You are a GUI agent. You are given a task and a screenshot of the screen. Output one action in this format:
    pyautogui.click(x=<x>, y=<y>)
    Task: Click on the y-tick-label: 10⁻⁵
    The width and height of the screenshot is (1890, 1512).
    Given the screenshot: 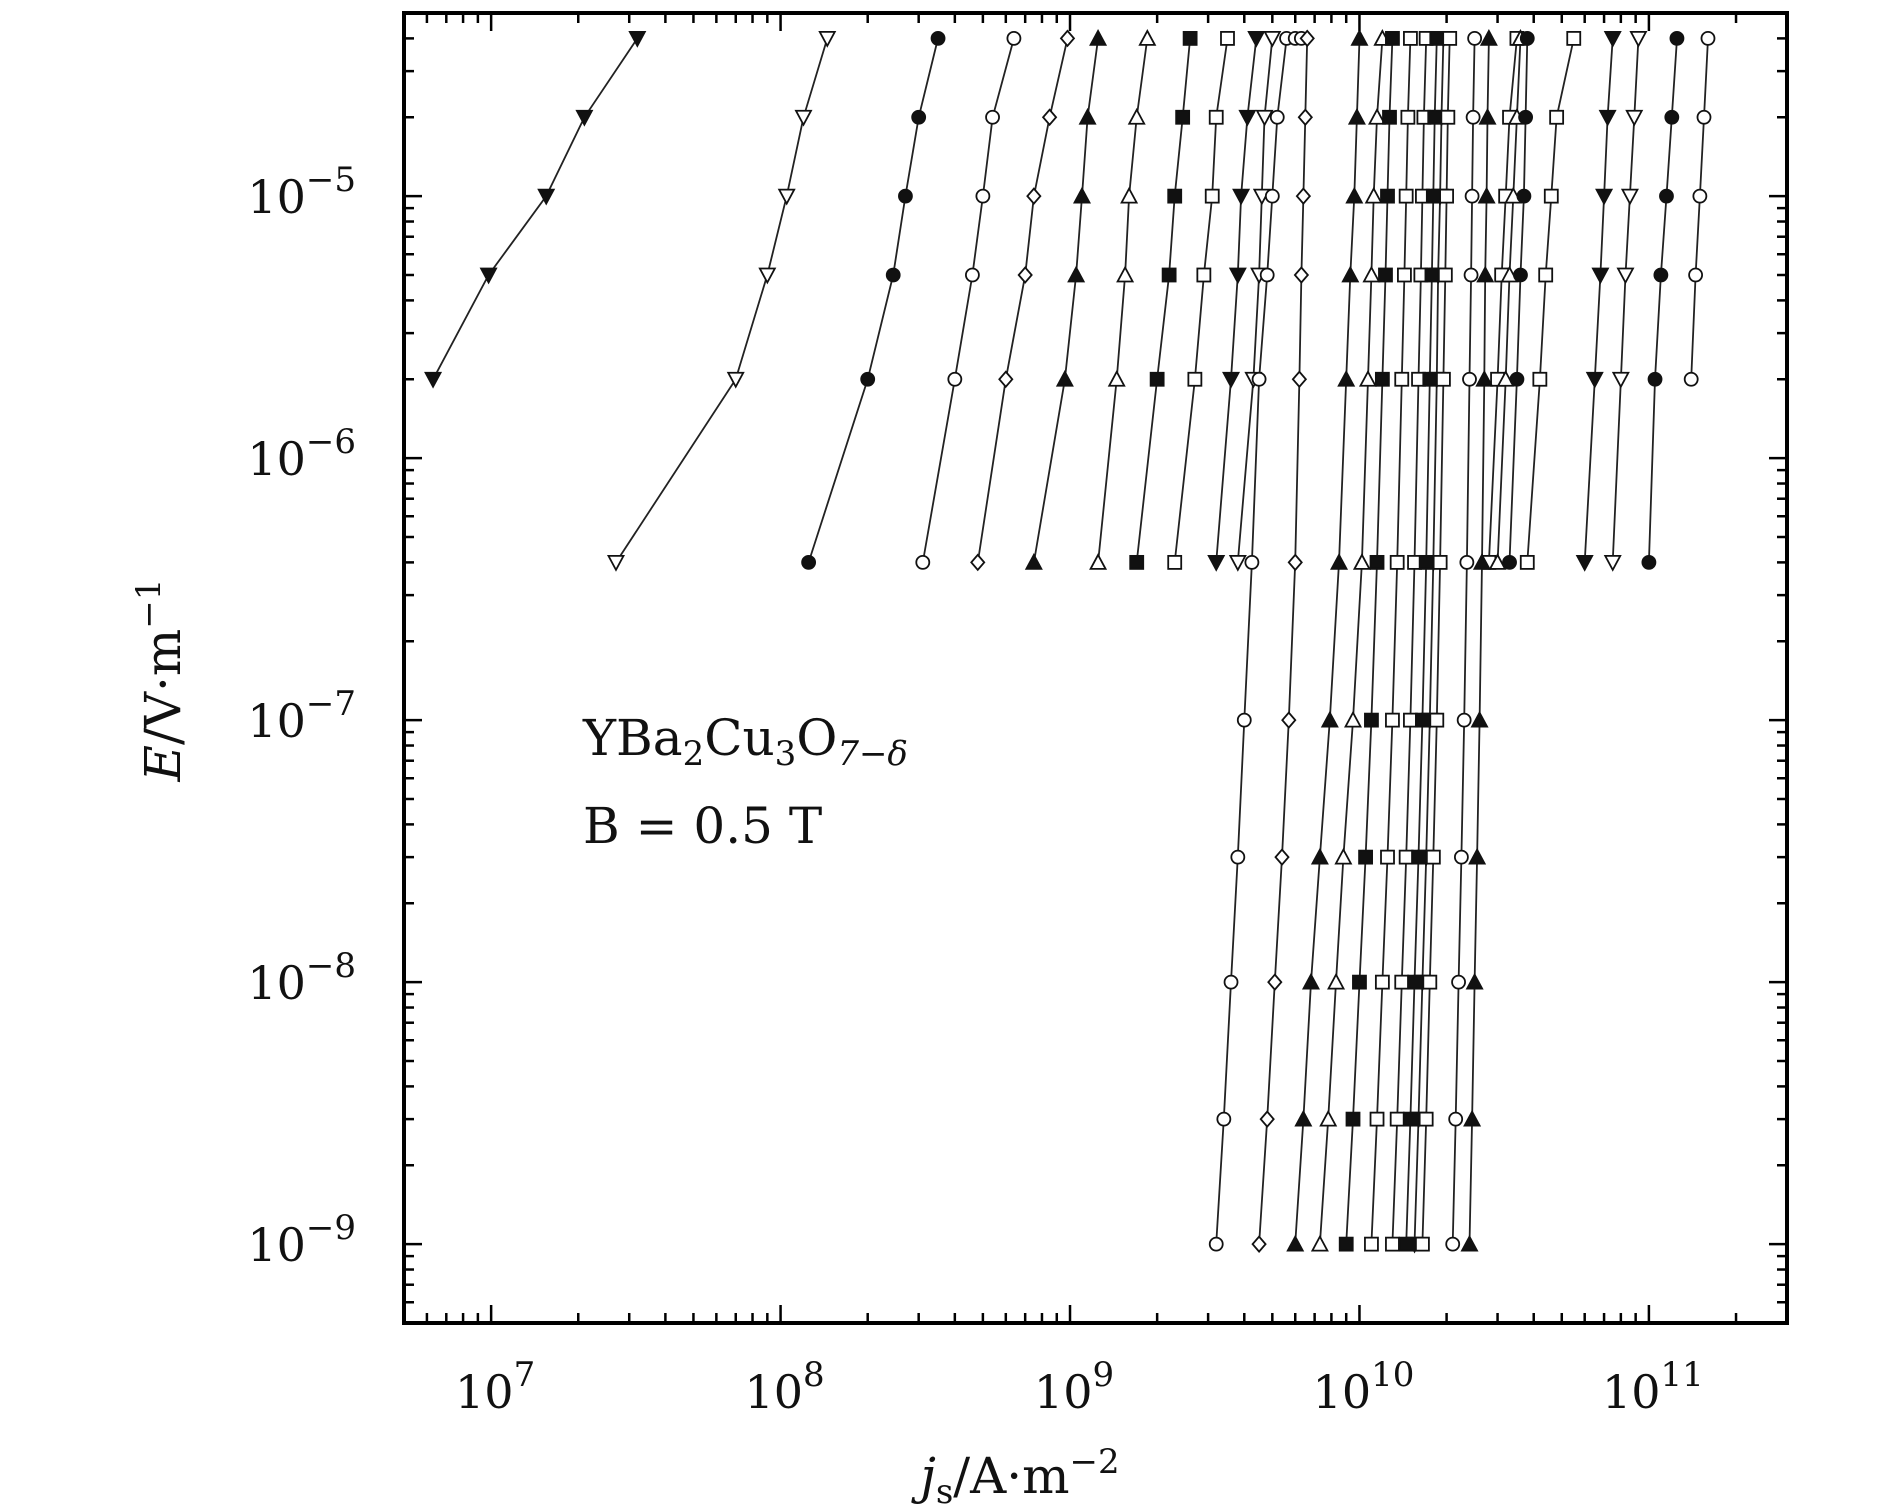 What is the action you would take?
    pyautogui.click(x=301, y=192)
    